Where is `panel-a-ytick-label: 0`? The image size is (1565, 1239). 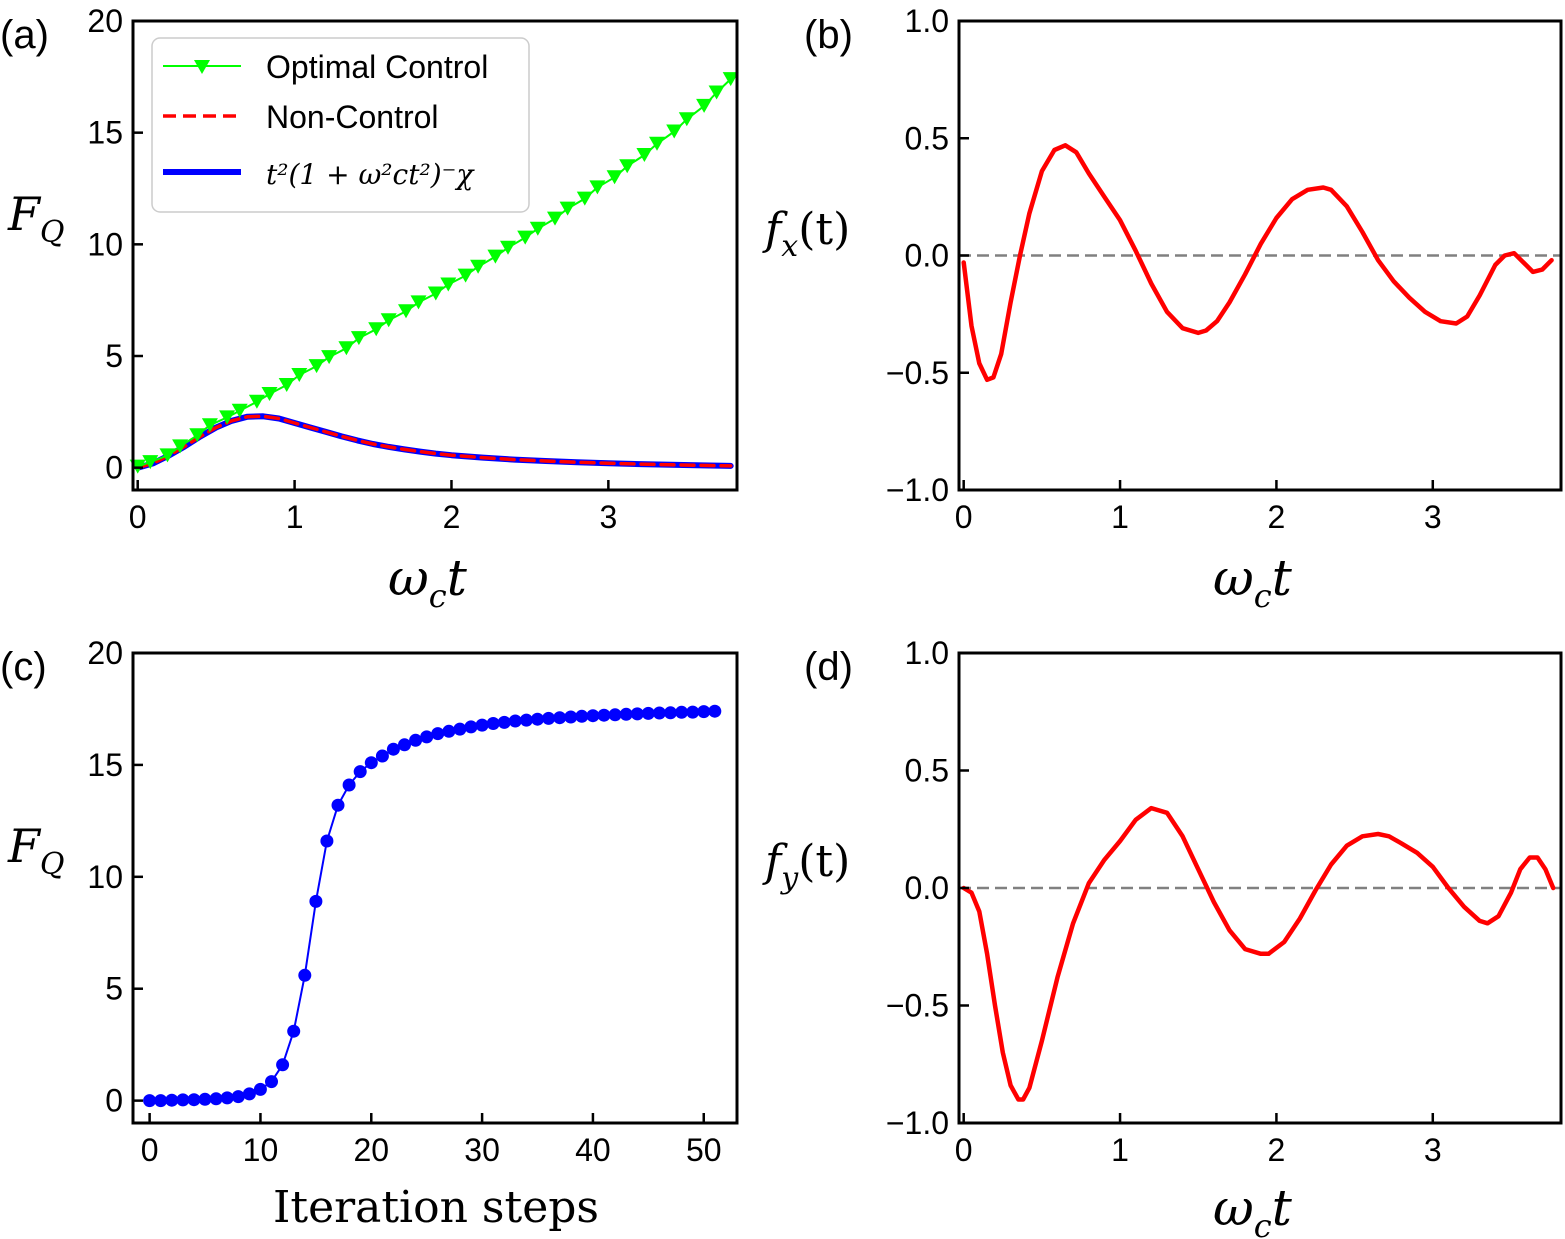 panel-a-ytick-label: 0 is located at coordinates (114, 468).